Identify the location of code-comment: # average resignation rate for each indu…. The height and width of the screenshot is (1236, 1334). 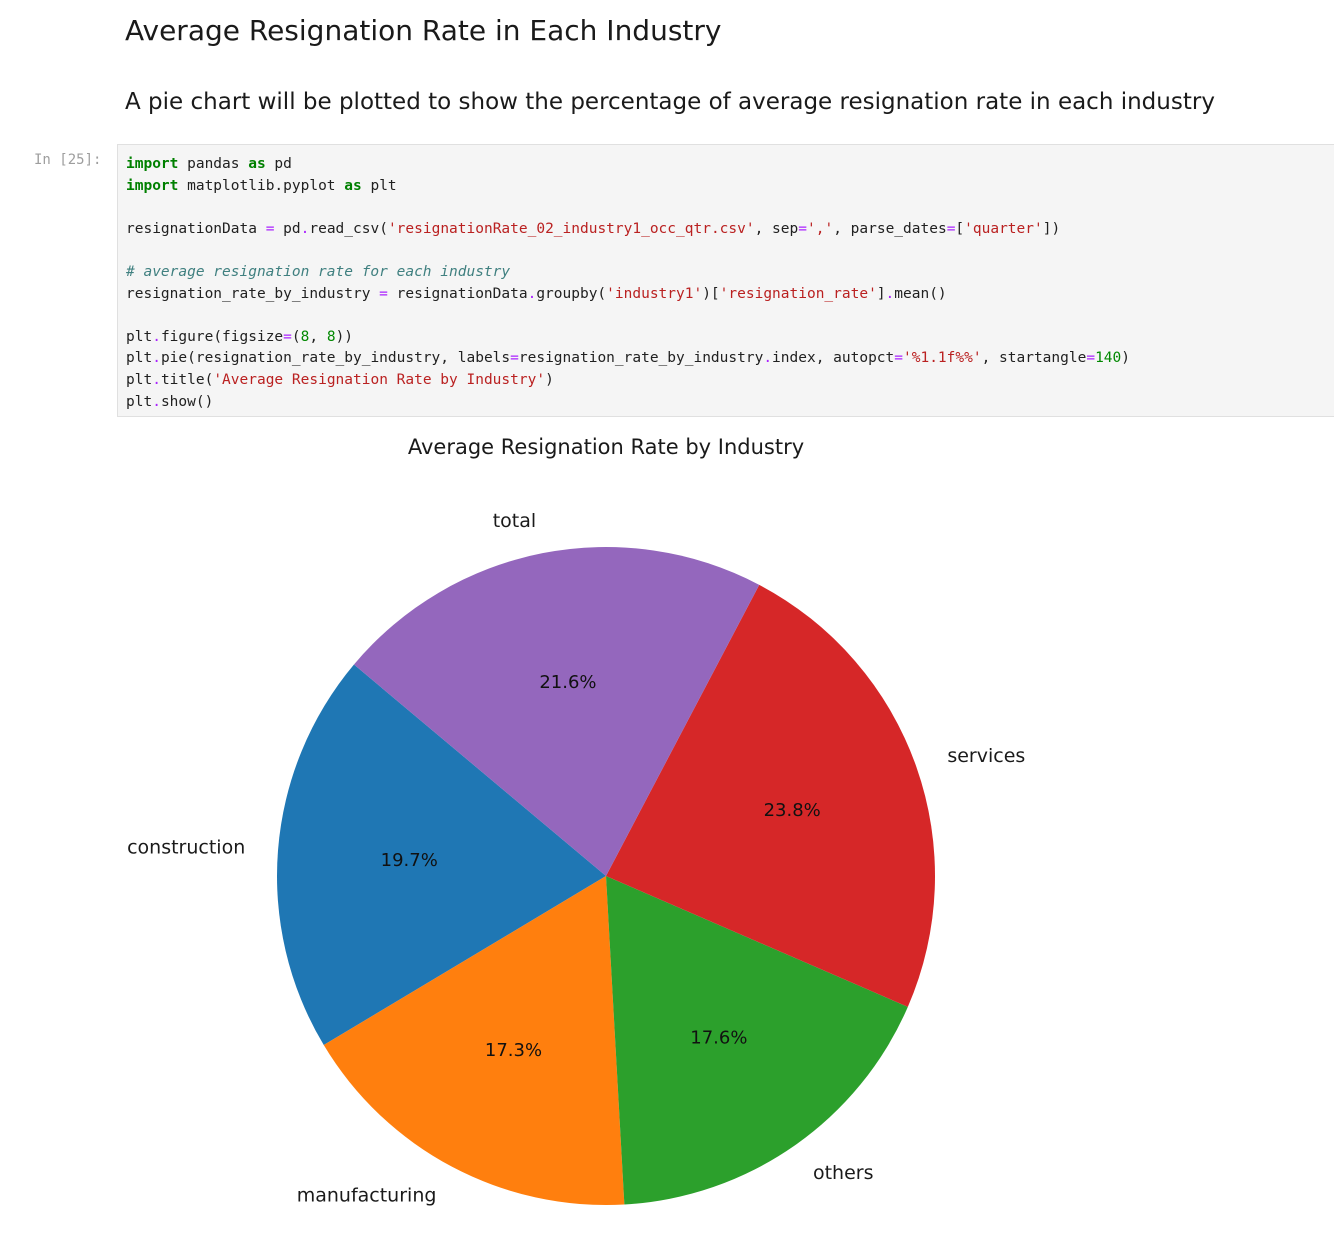
(318, 271).